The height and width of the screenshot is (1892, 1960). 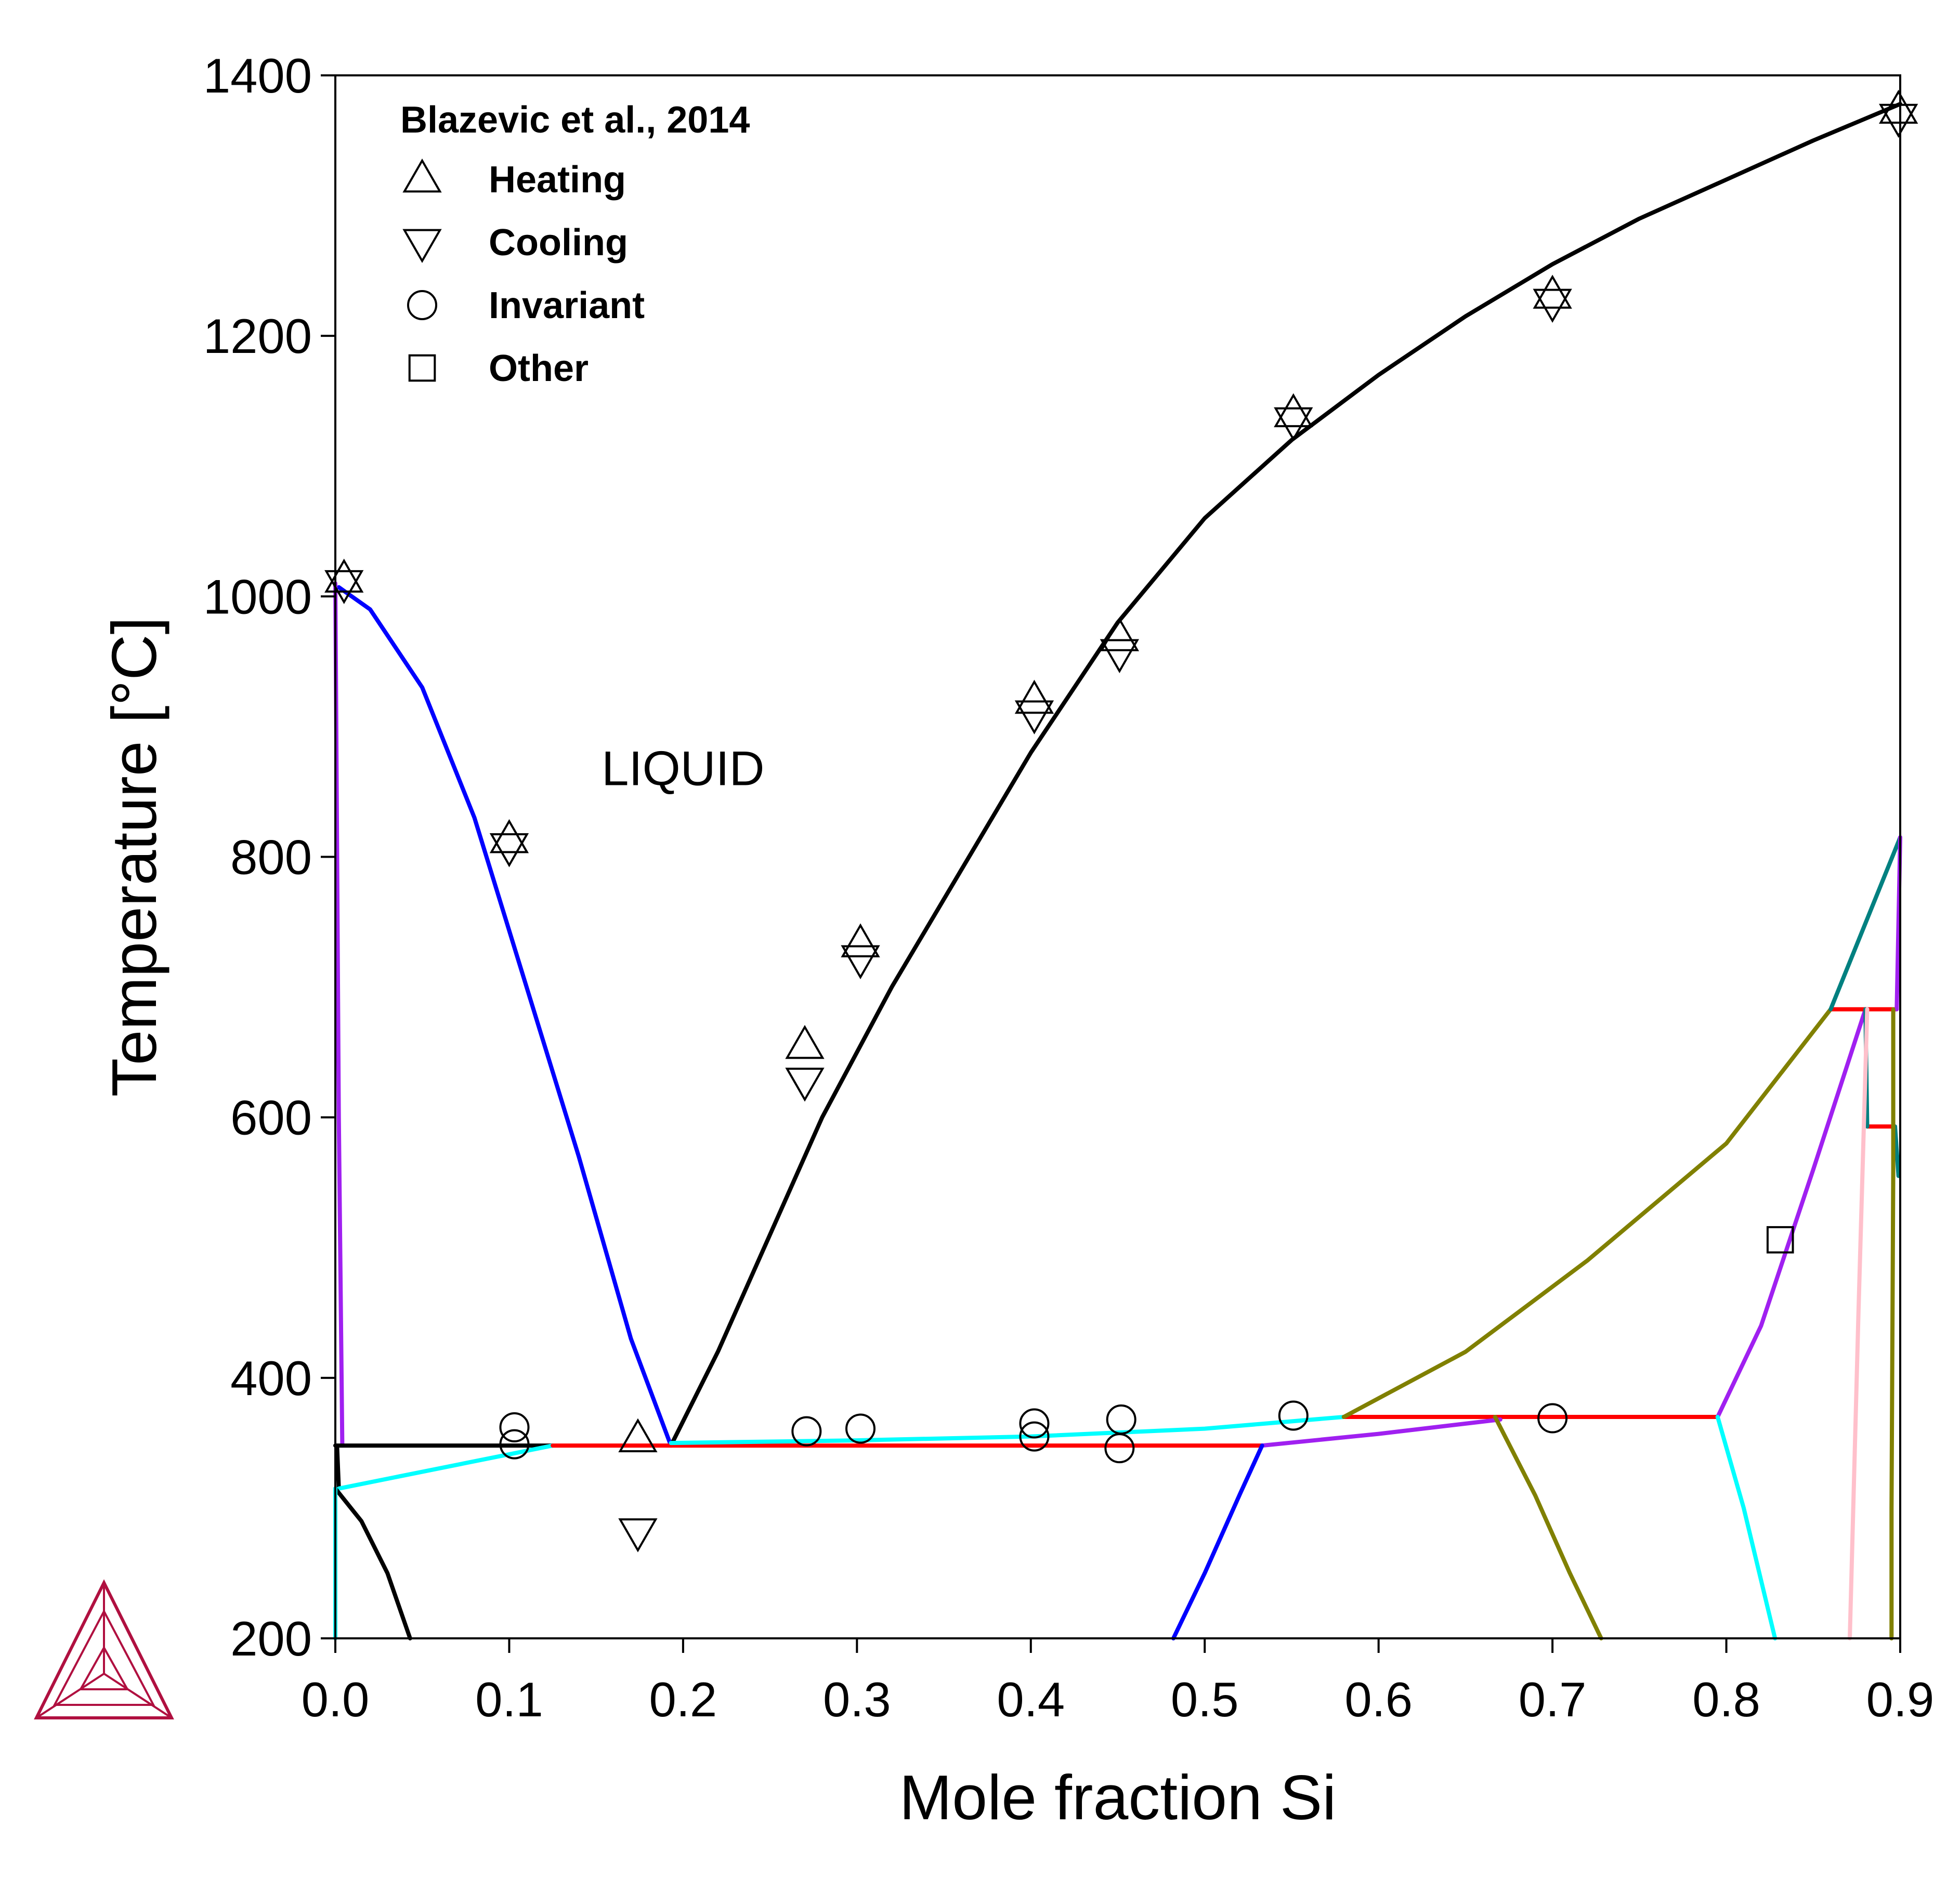 I want to click on y-tick-label: 800, so click(x=271, y=858).